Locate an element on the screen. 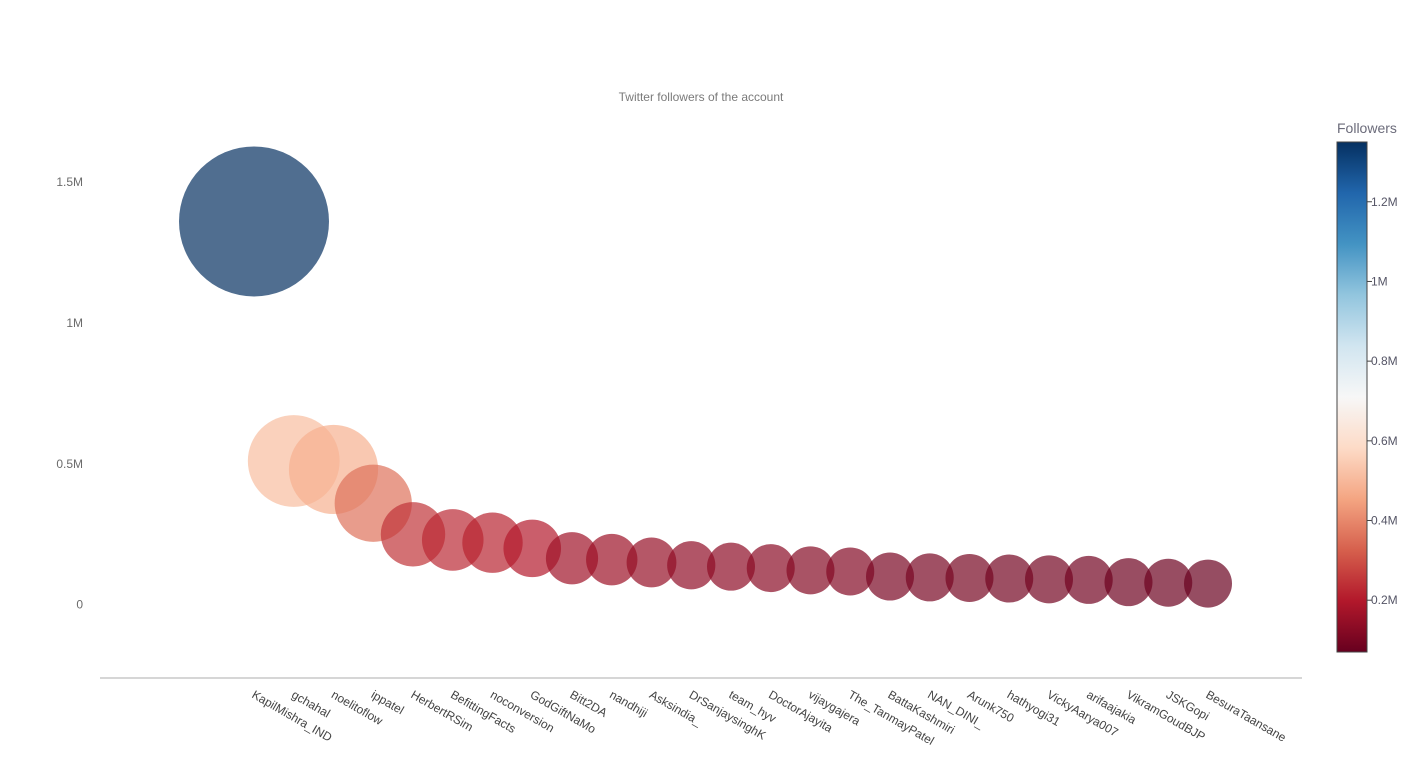 This screenshot has width=1416, height=762. colorbar-ticks: 0.2M 0.4M 0.6M 0.8M 1M 1.2M is located at coordinates (1382, 401).